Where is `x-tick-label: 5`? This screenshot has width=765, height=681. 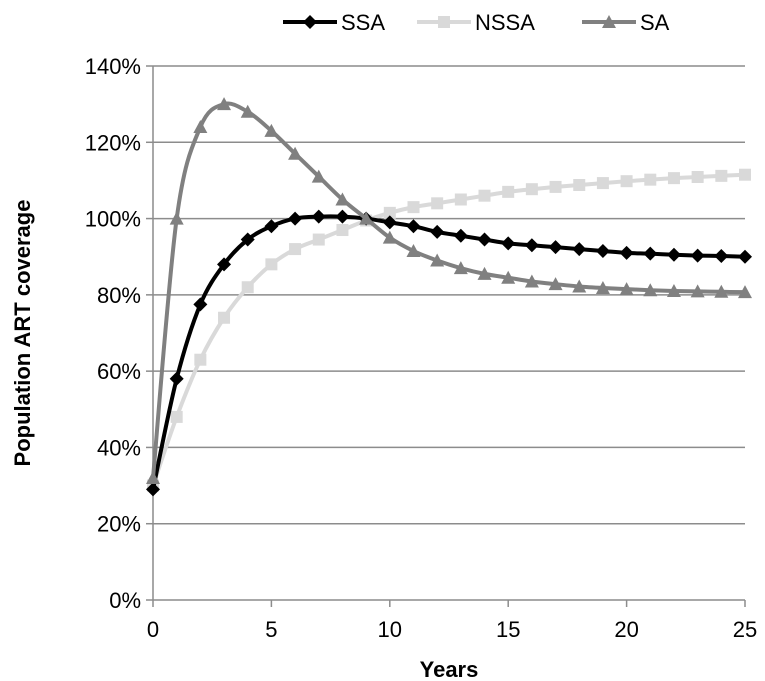 x-tick-label: 5 is located at coordinates (271, 629).